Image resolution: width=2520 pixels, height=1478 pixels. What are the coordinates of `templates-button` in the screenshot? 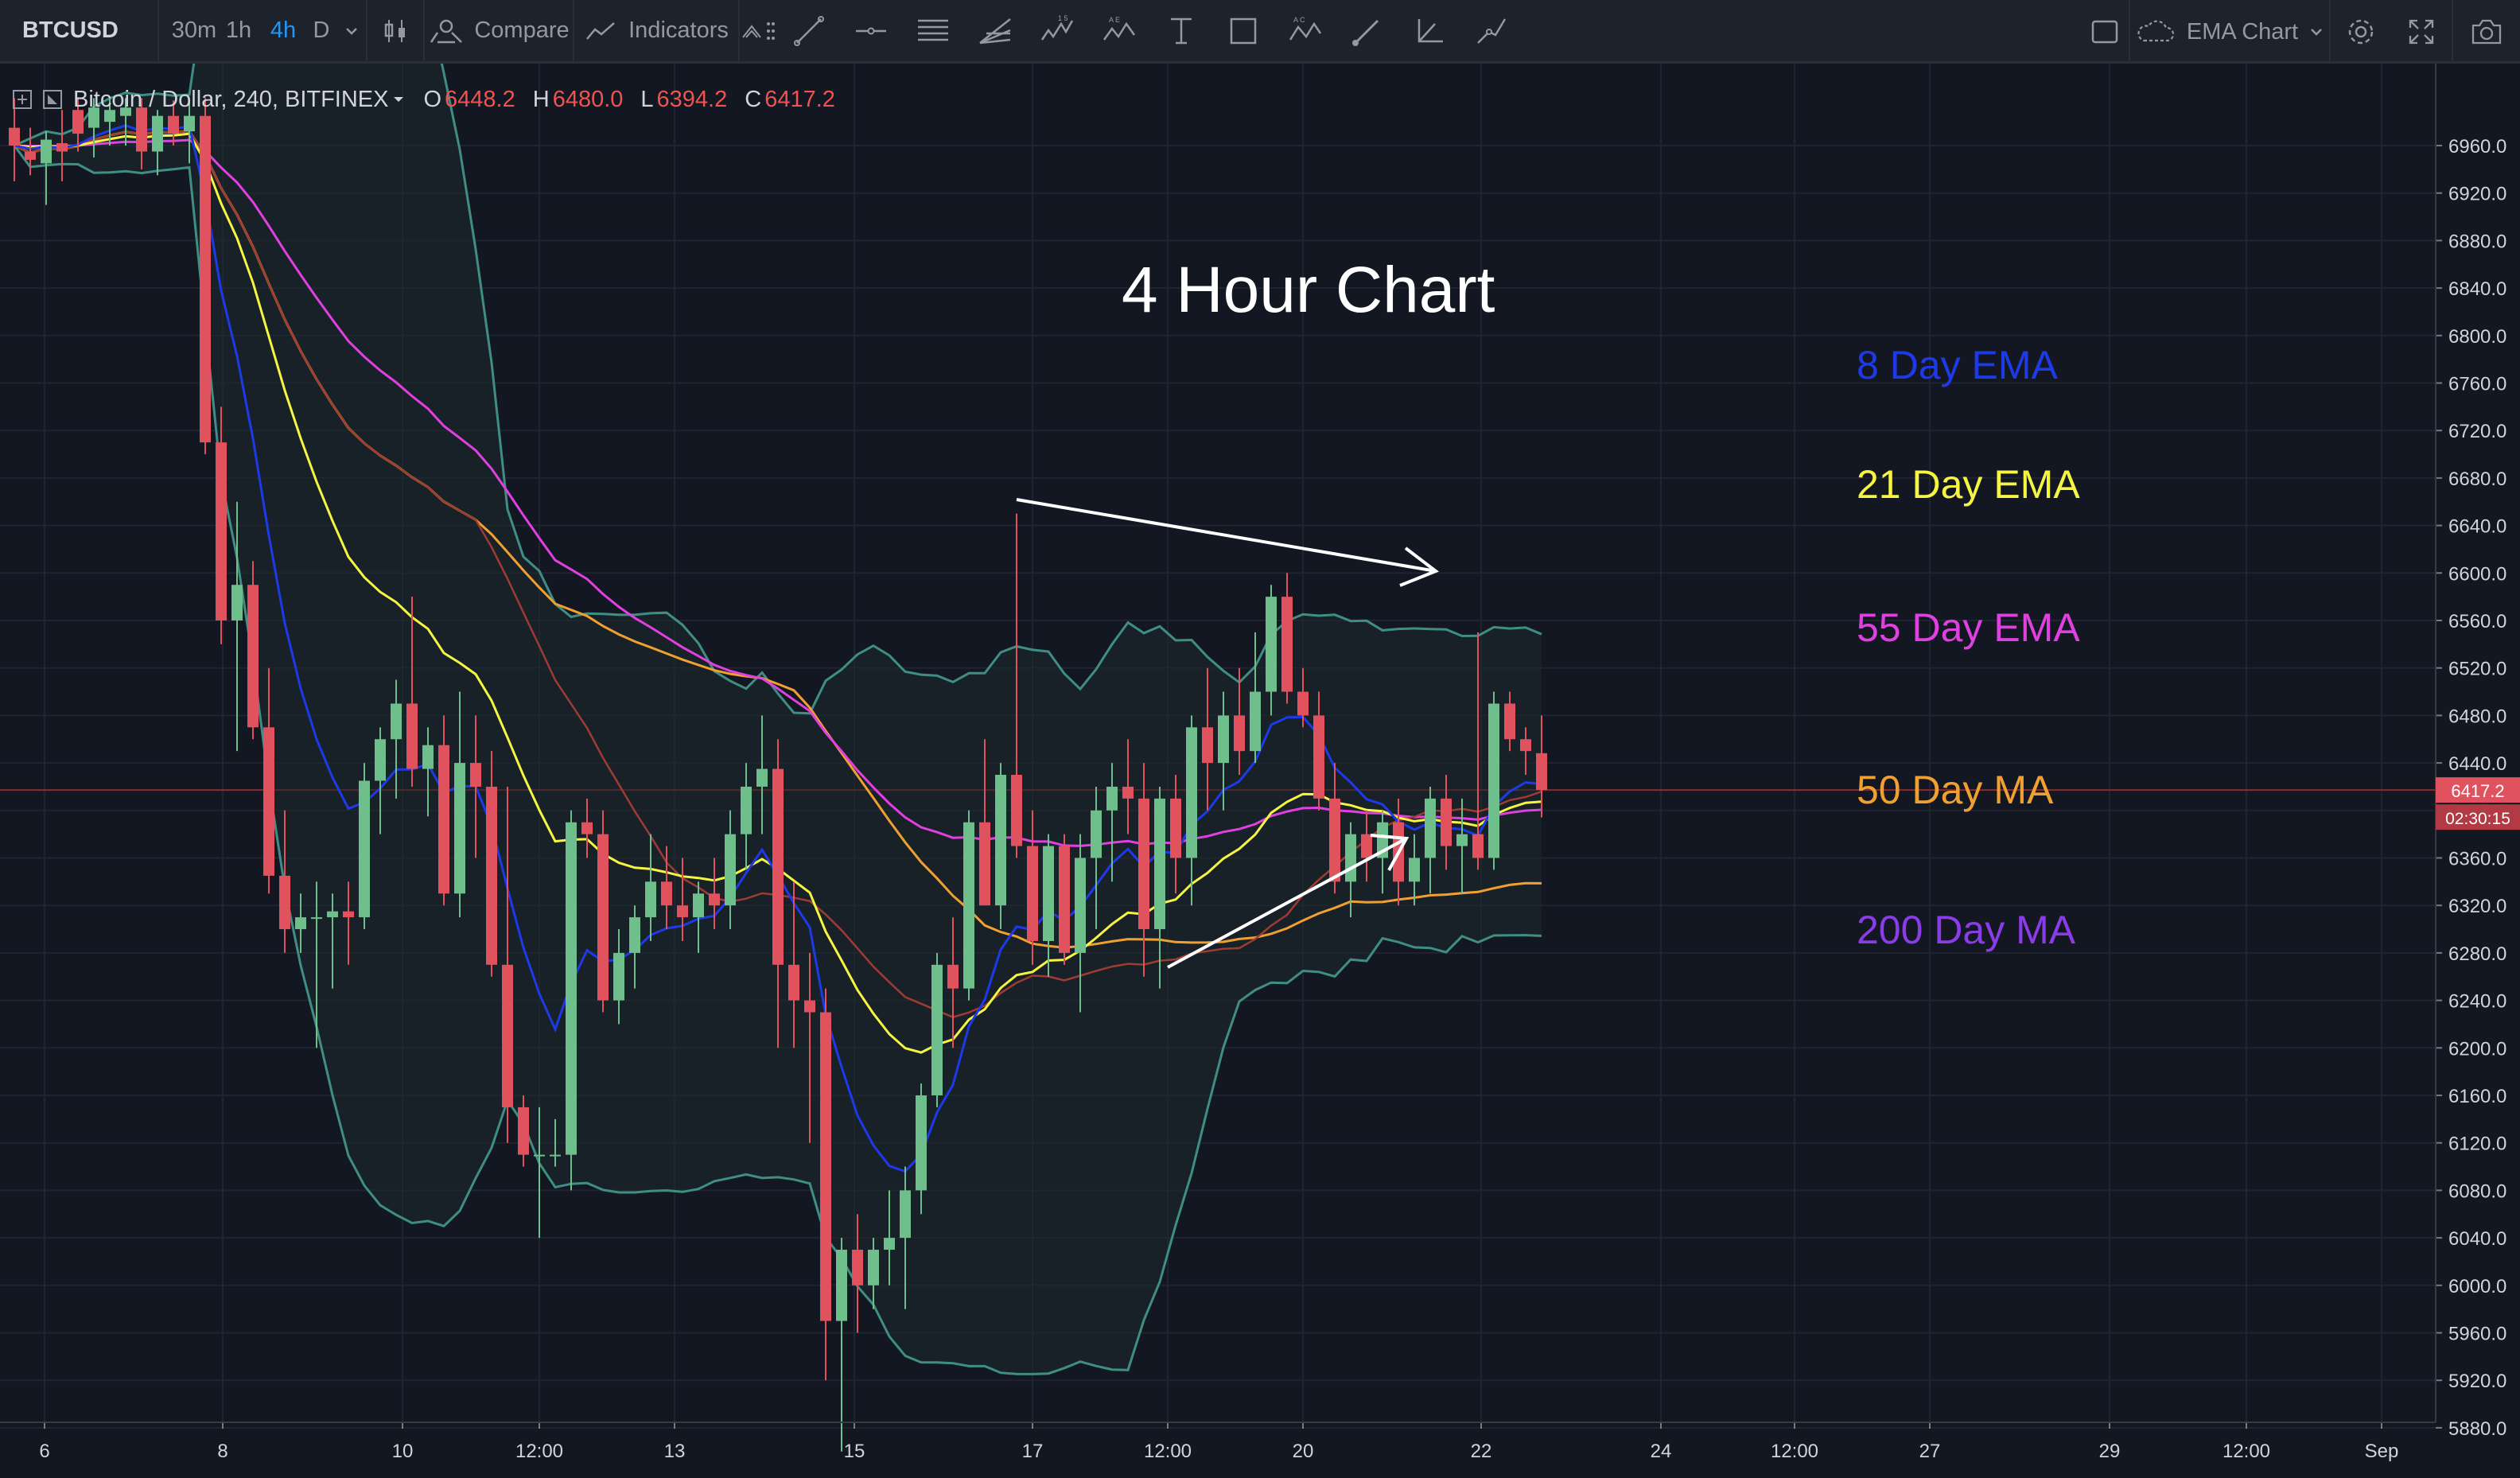 It's located at (752, 31).